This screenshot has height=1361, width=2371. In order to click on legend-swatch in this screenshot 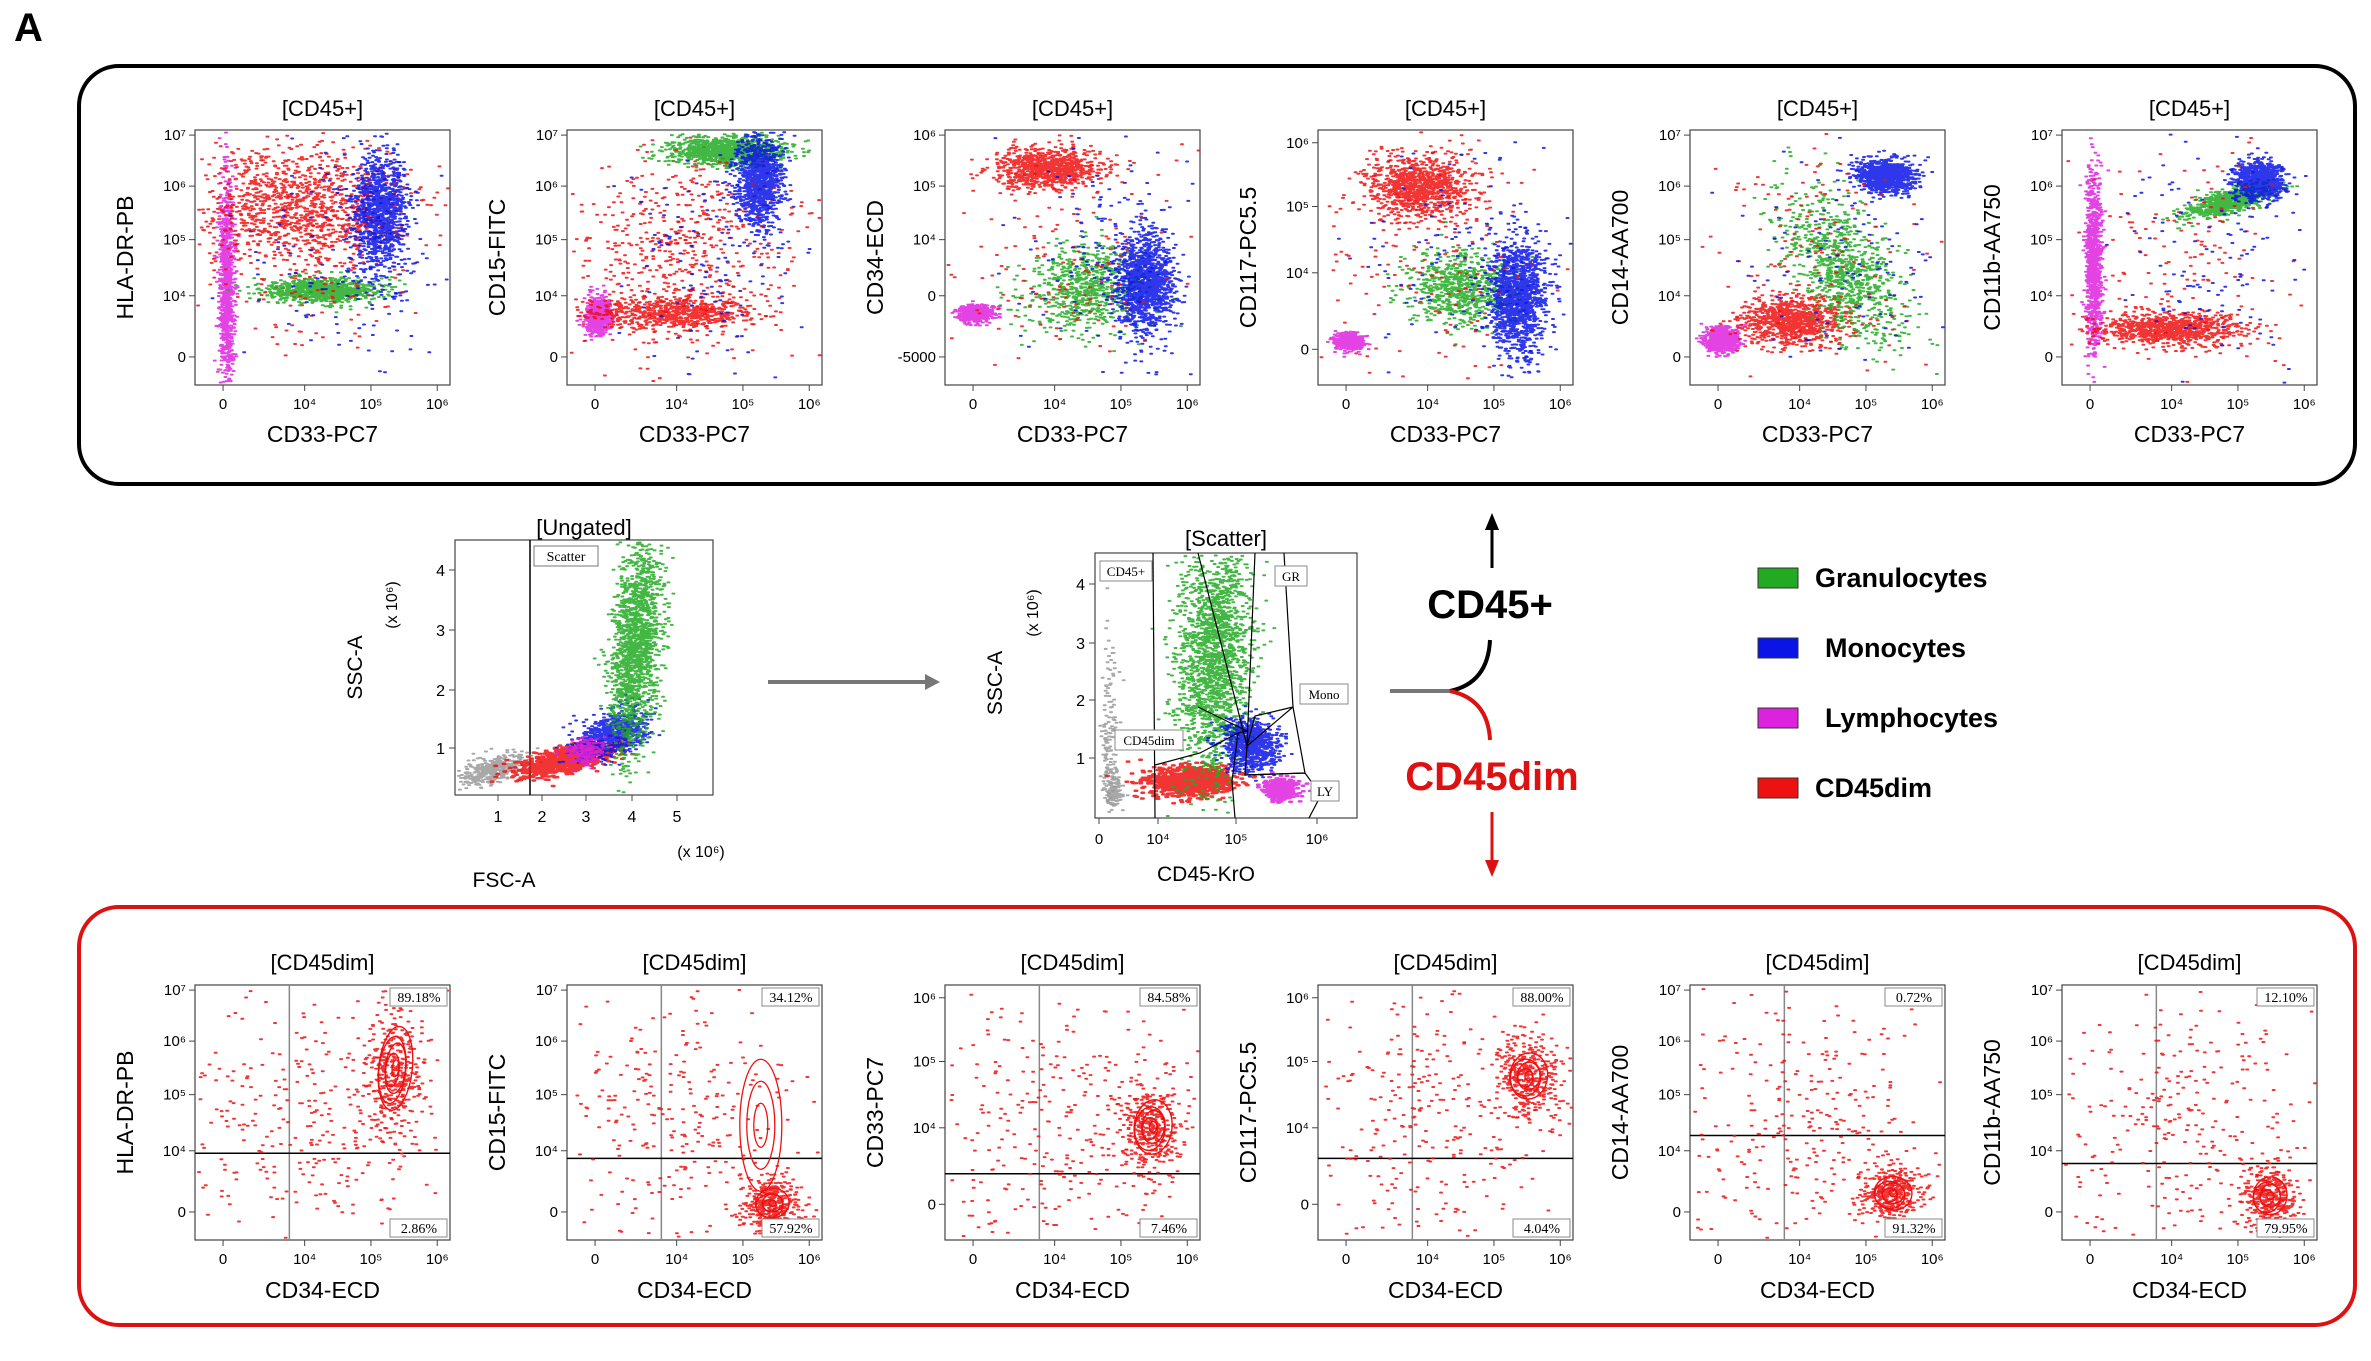, I will do `click(1778, 718)`.